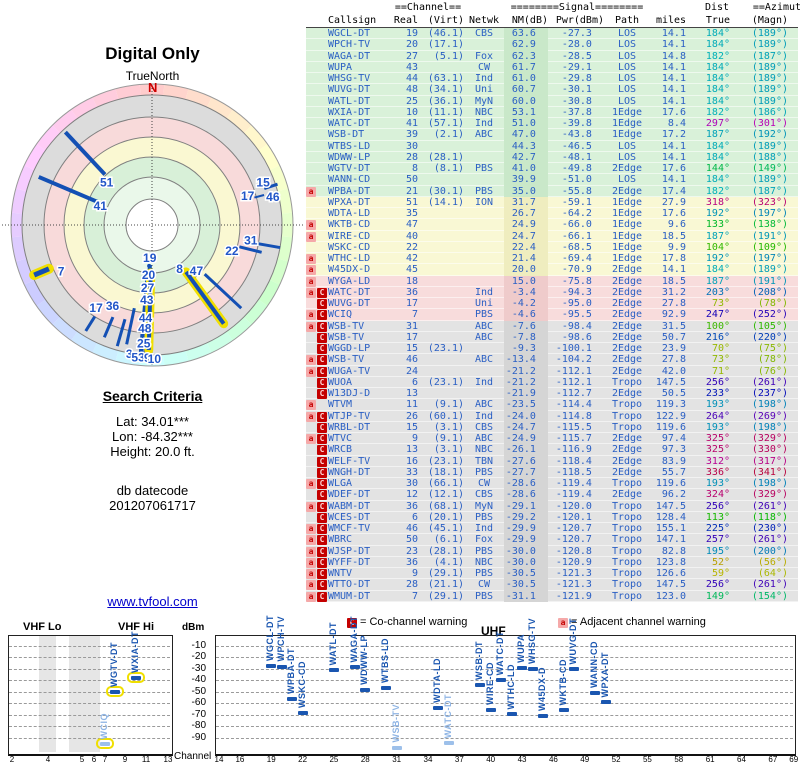 The image size is (800, 768). Describe the element at coordinates (717, 20) in the screenshot. I see `col-true: True` at that location.